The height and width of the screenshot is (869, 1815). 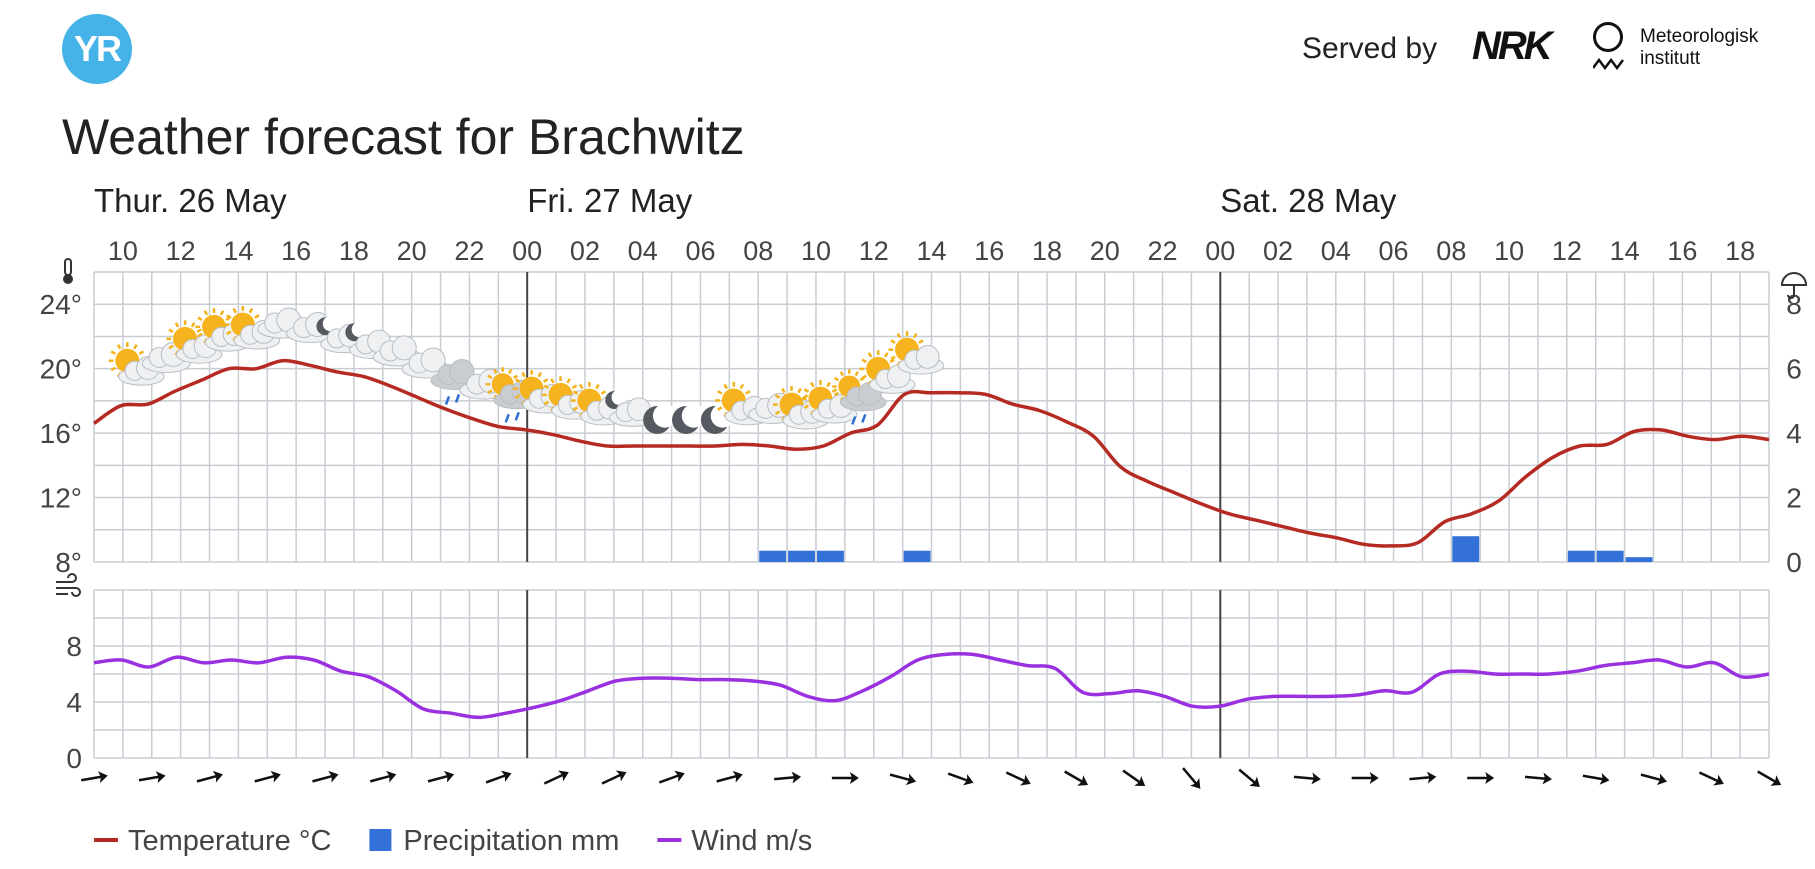 I want to click on hour-tick-label: 10, so click(x=816, y=251).